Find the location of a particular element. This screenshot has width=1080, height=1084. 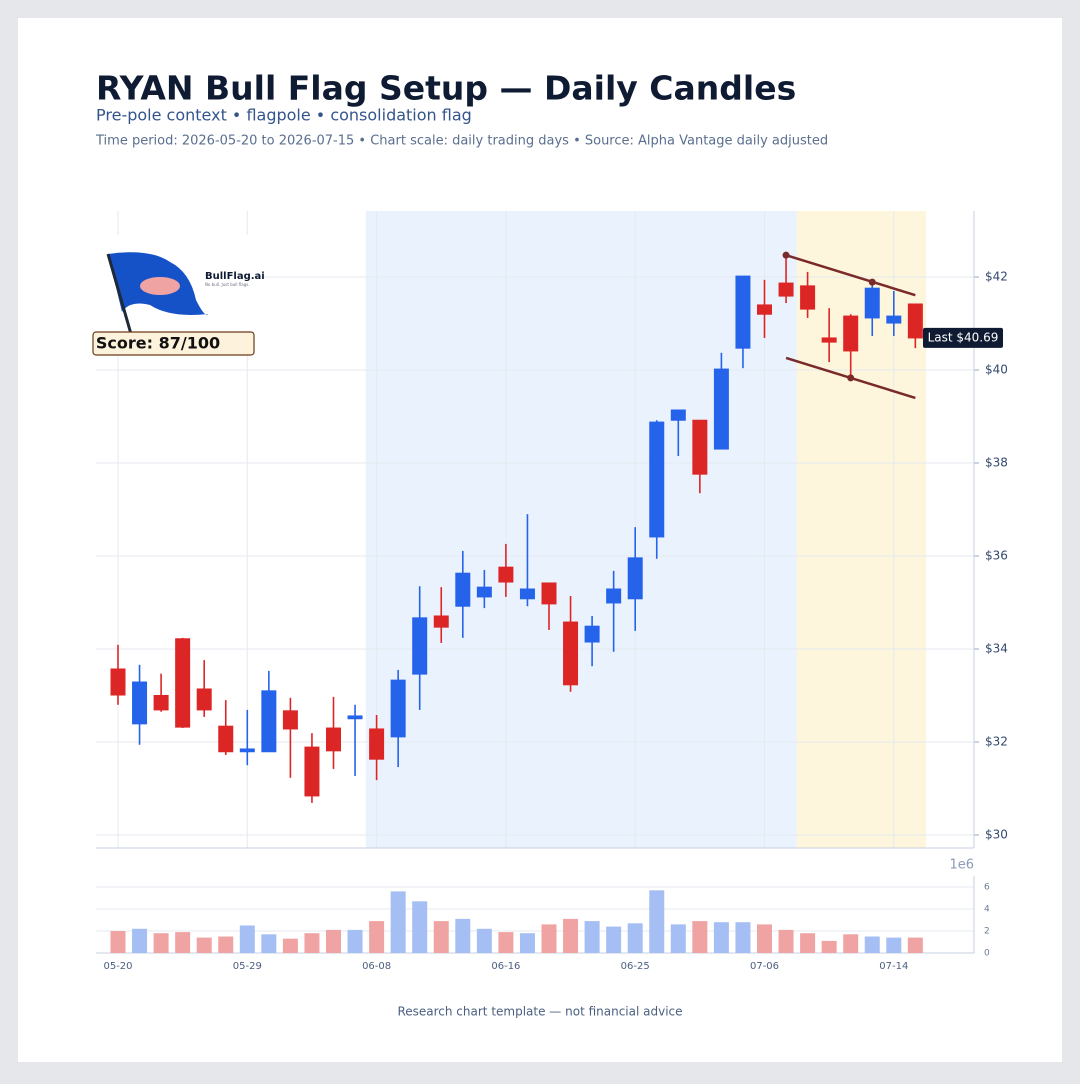

offset-label: 1e6 is located at coordinates (961, 865).